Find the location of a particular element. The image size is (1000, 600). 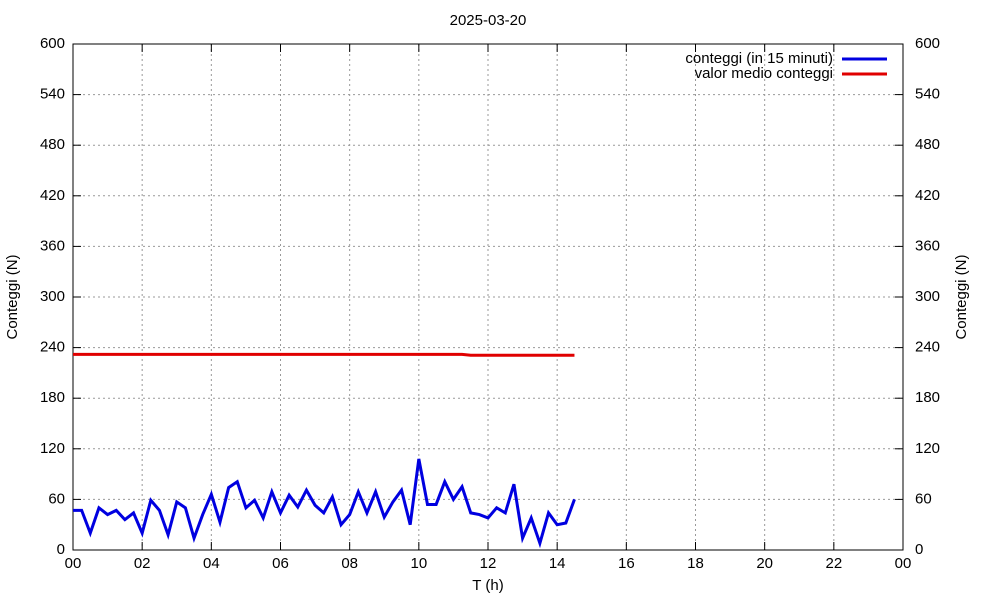

y2-tick-label: 240 is located at coordinates (927, 347).